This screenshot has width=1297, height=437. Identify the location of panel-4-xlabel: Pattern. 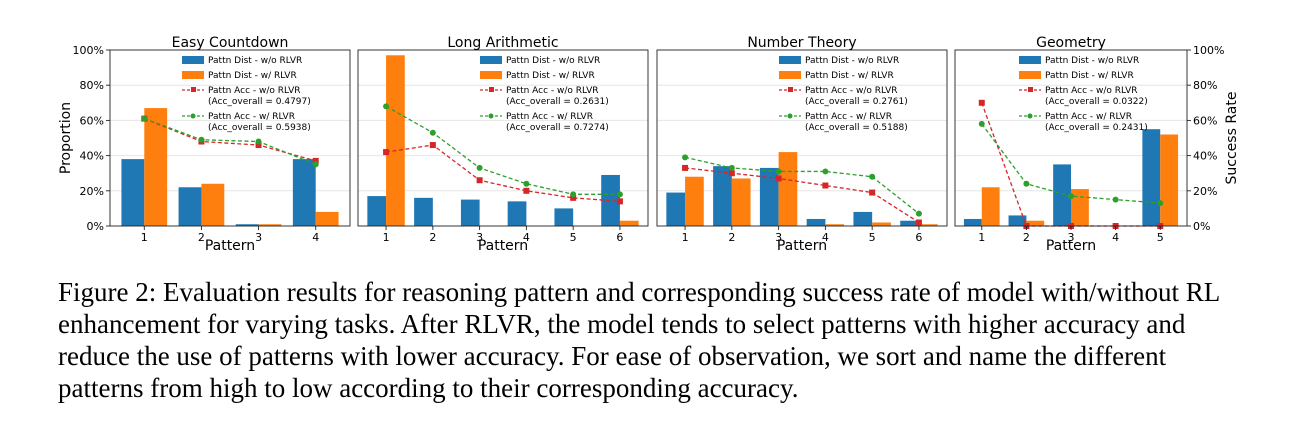
(1071, 246).